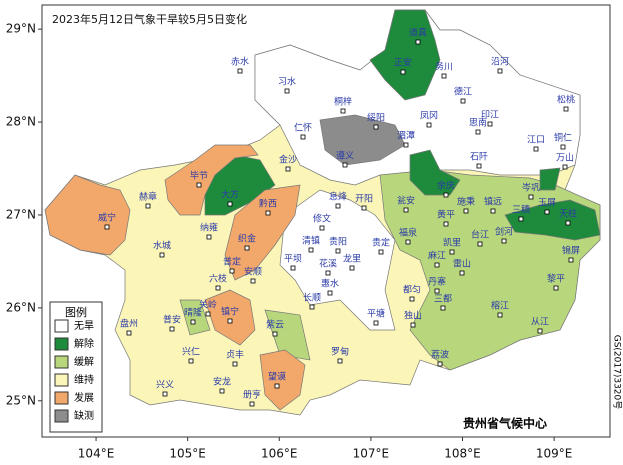  Describe the element at coordinates (452, 243) in the screenshot. I see `city-label: 凯里` at that location.